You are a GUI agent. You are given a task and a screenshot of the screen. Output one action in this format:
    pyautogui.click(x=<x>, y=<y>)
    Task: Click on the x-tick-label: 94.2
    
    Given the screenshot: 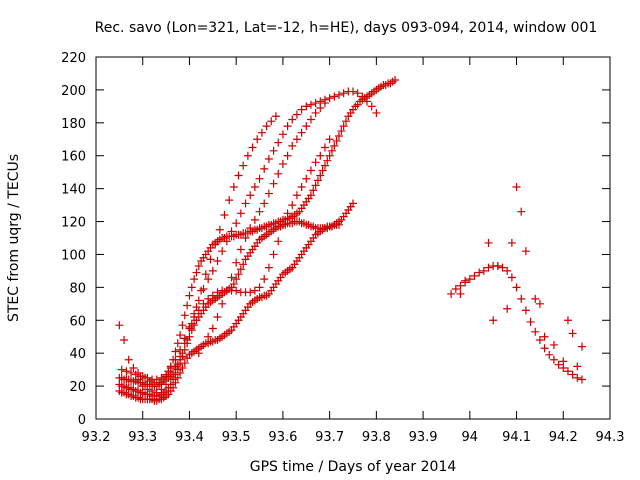 What is the action you would take?
    pyautogui.click(x=563, y=437)
    